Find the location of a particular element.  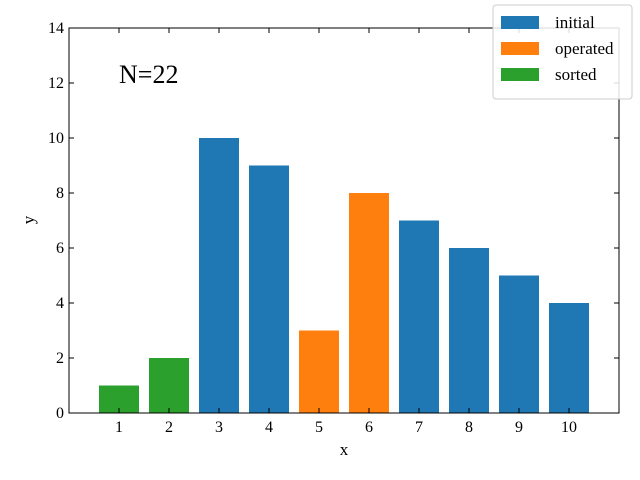

legend: initial operated sorted is located at coordinates (562, 52).